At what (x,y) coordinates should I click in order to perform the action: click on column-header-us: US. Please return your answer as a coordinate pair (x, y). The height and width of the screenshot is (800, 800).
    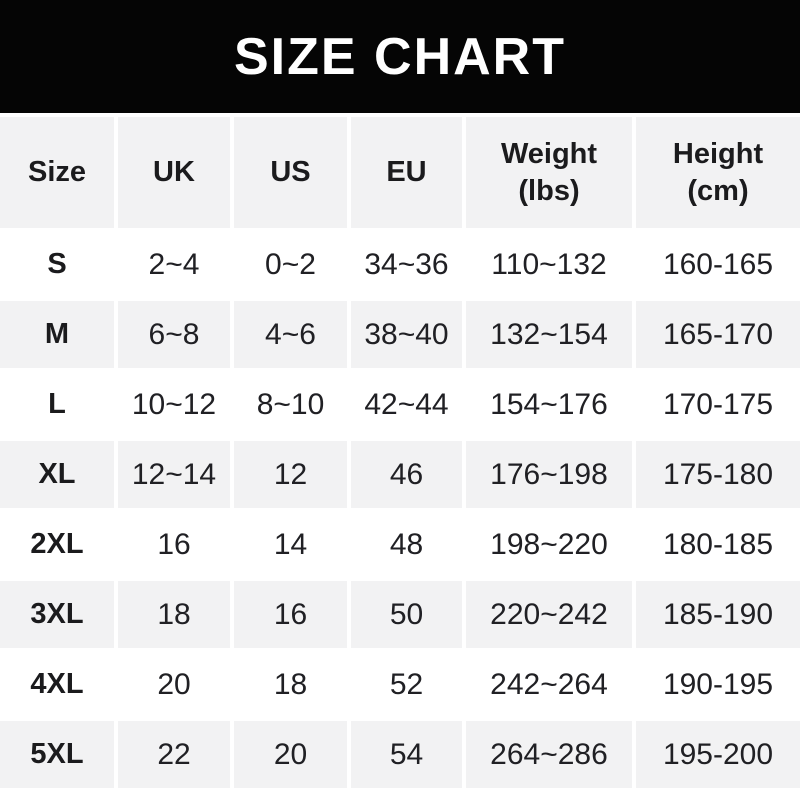
    Looking at the image, I should click on (290, 172).